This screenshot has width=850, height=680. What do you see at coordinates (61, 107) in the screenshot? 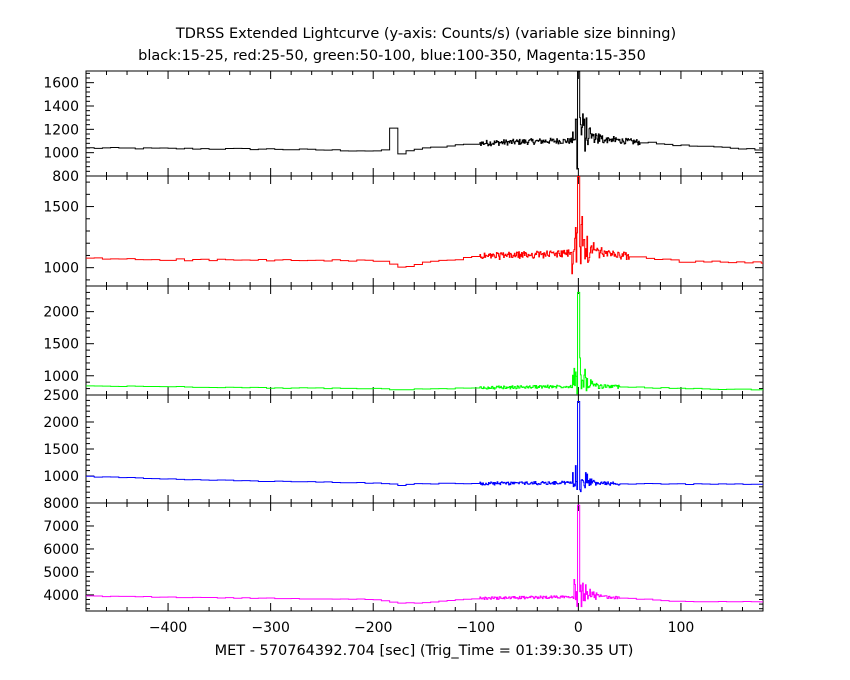
I see `y-tick-label: 1400` at bounding box center [61, 107].